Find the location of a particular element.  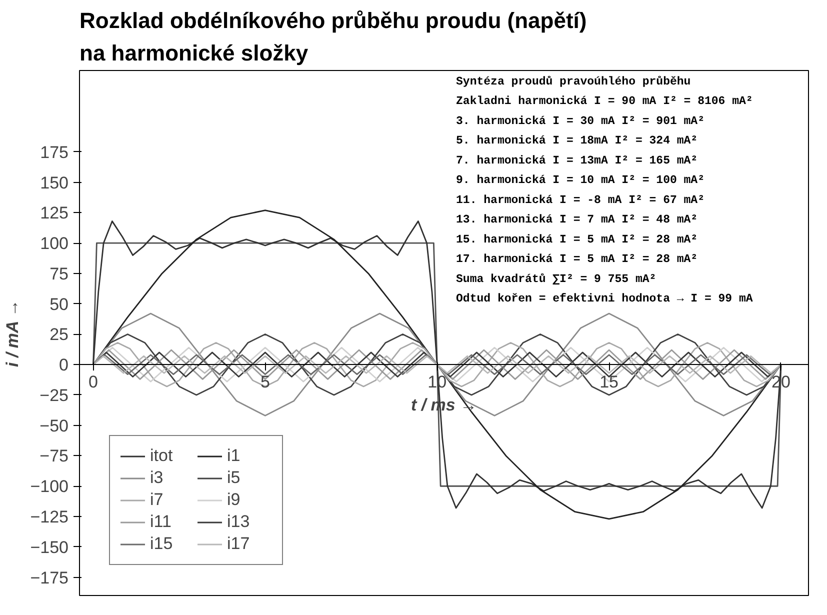

y-tick-label: −125 is located at coordinates (49, 517).